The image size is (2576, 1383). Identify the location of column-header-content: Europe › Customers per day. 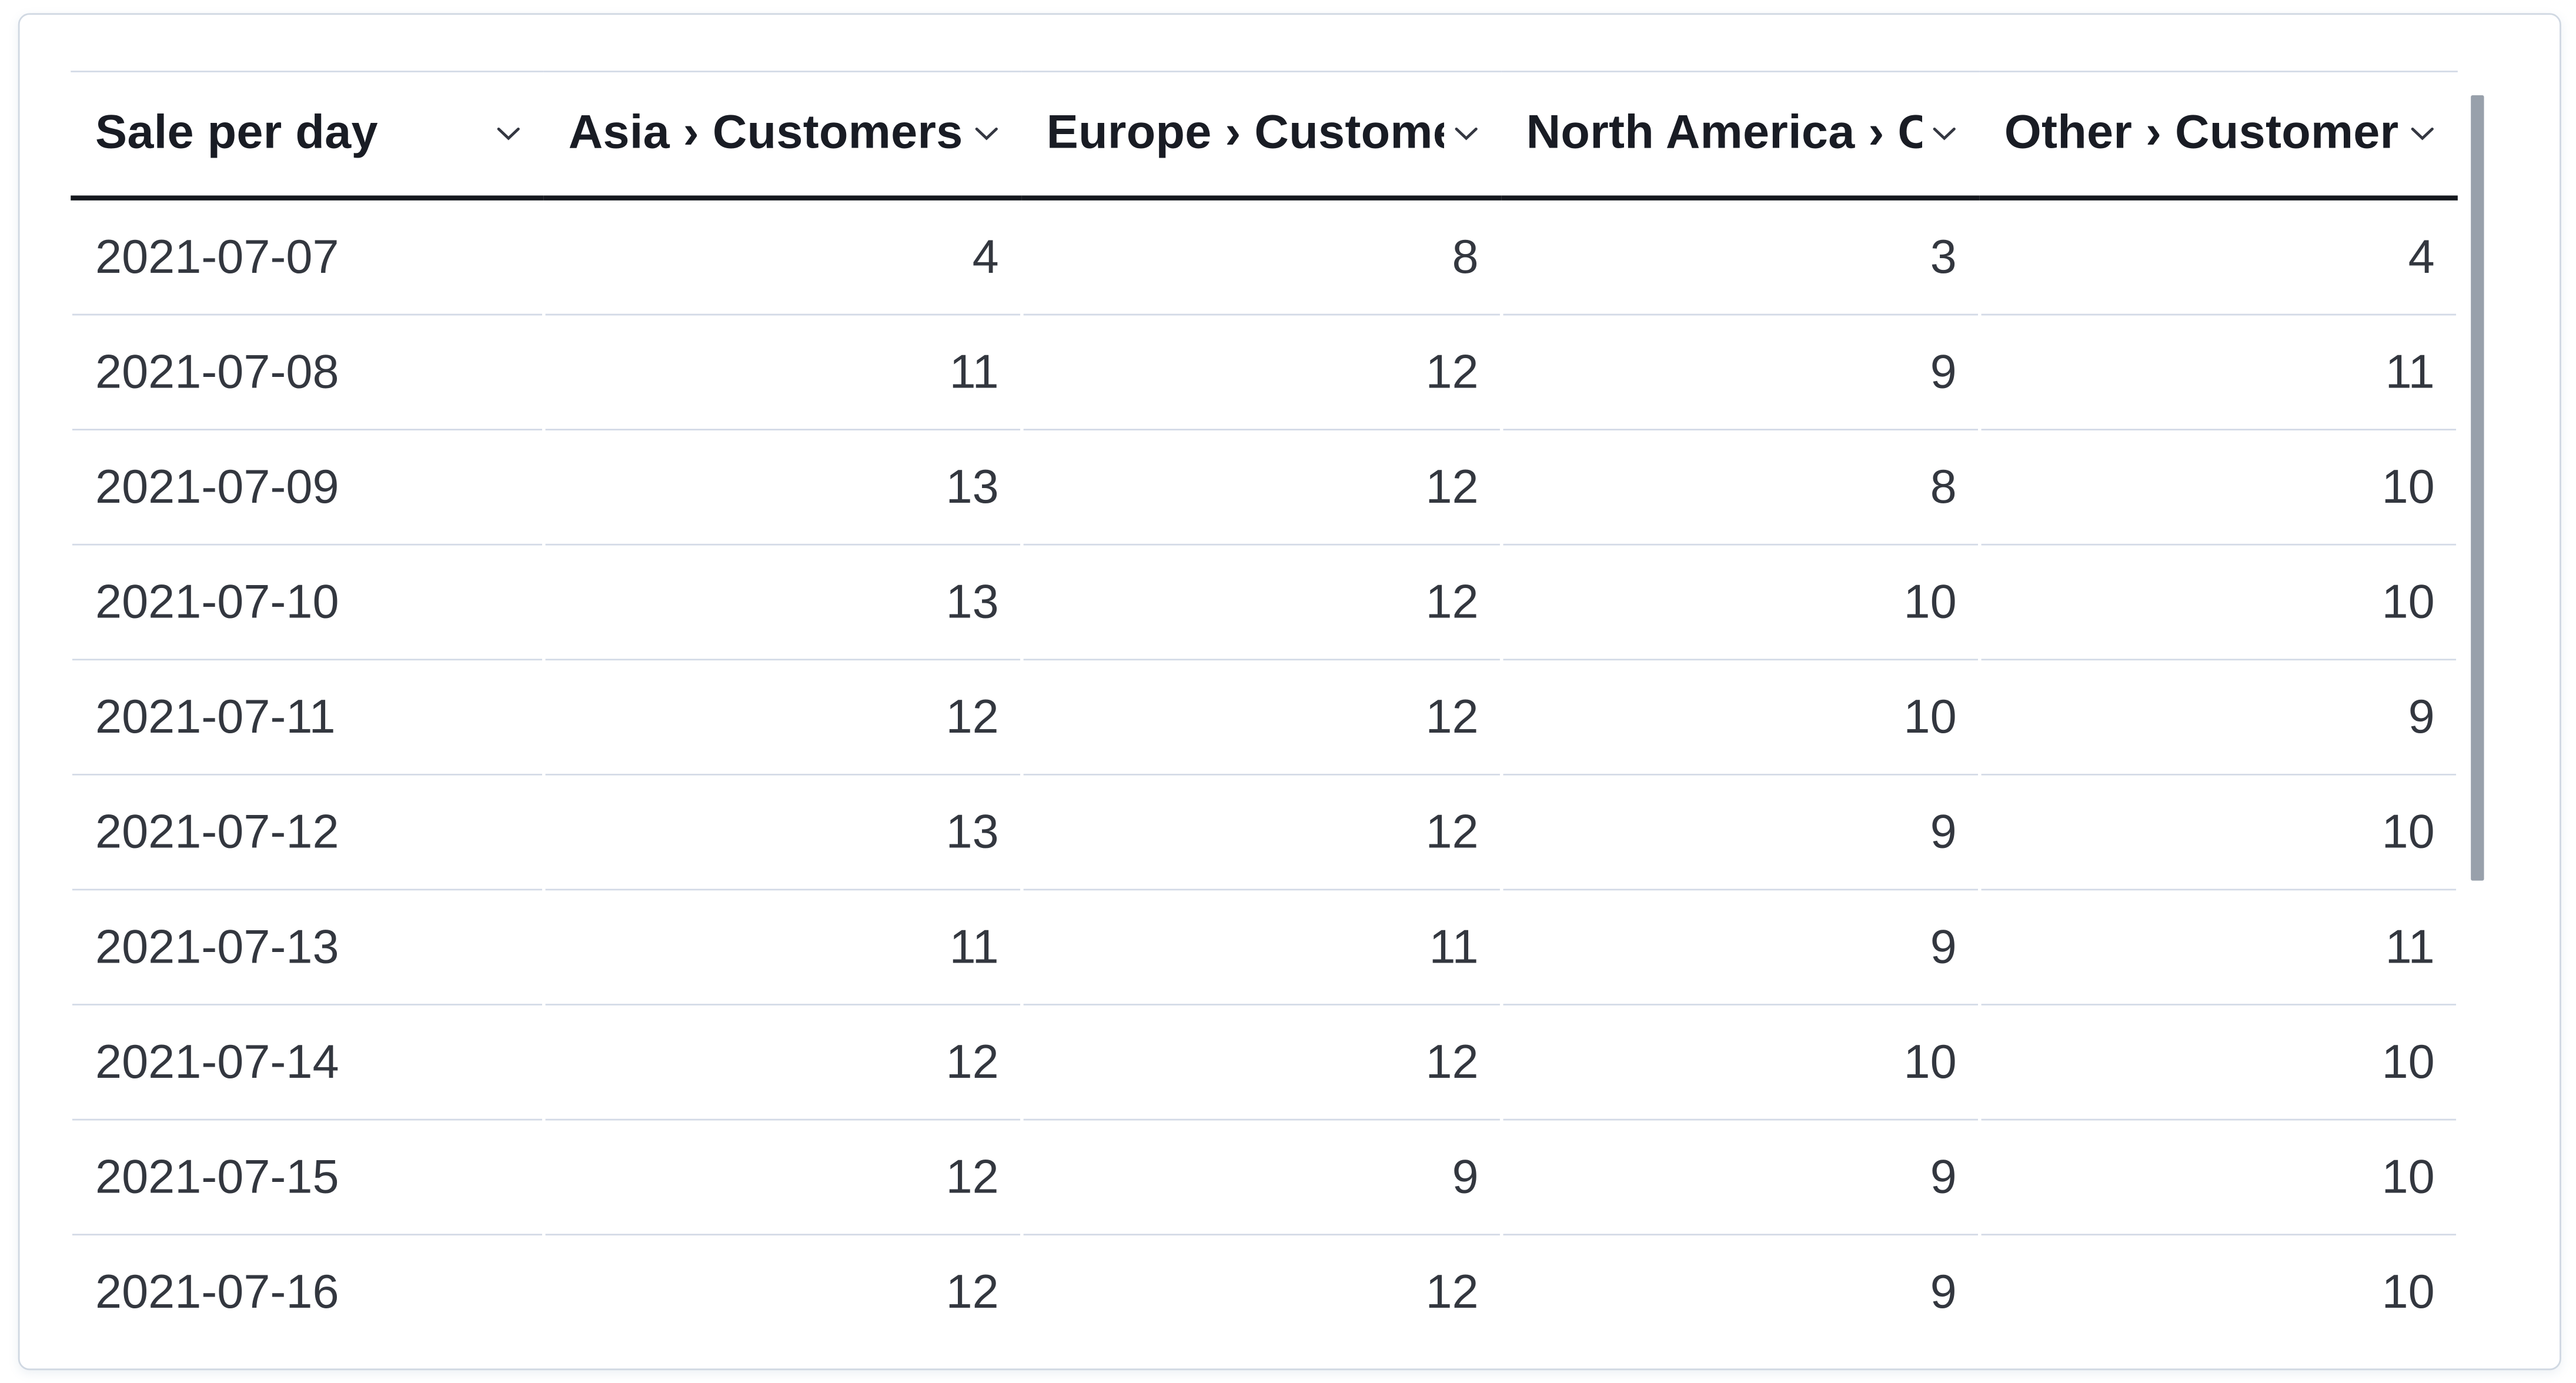
(1263, 134).